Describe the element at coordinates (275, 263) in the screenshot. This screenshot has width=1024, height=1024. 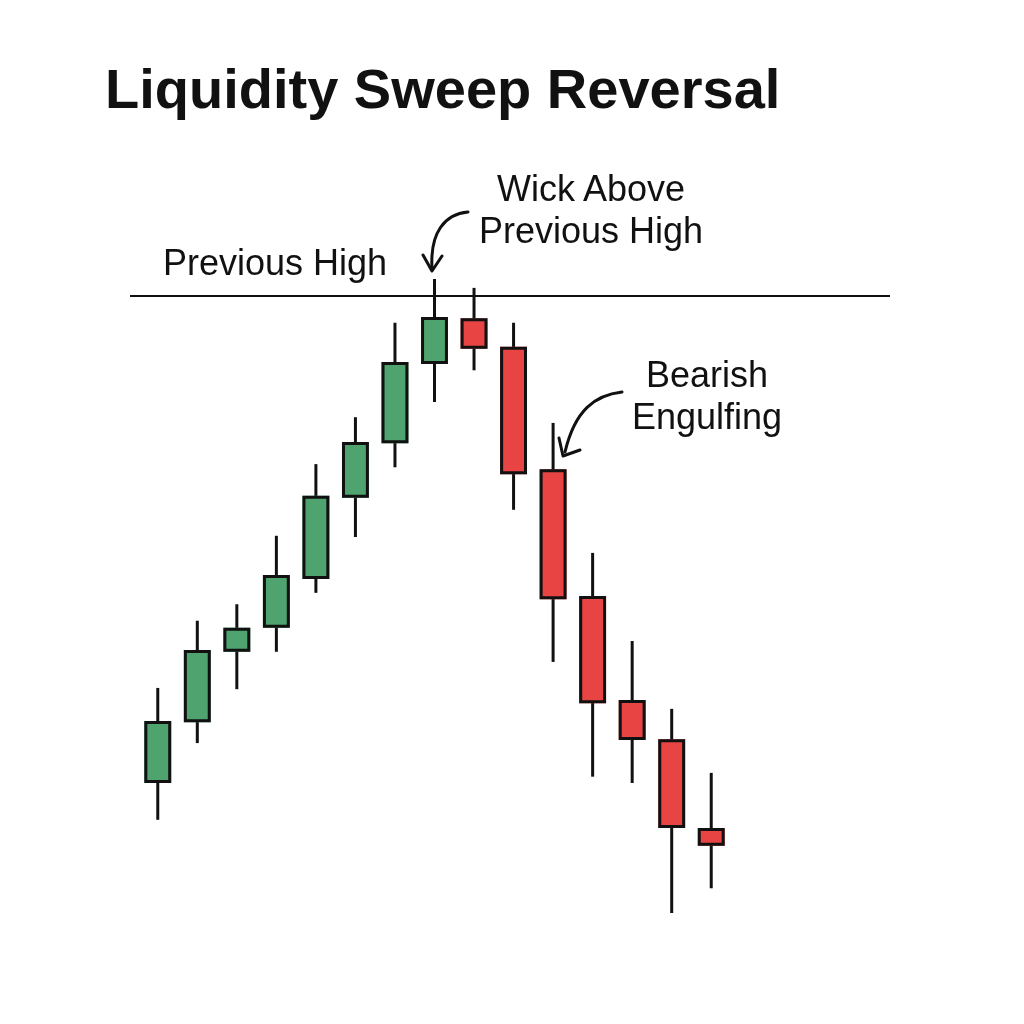
I see `legend-label: Previous High` at that location.